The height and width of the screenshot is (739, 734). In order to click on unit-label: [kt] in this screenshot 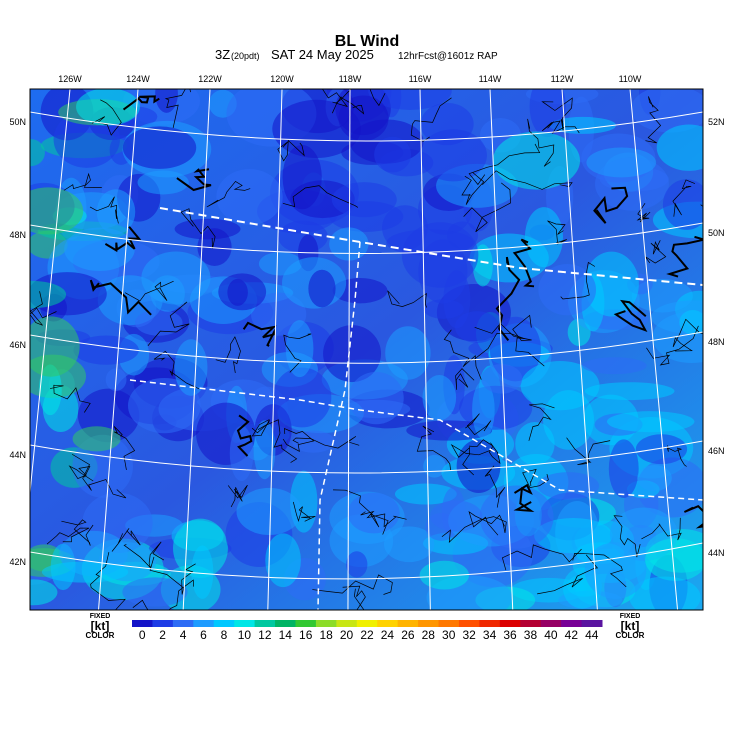, I will do `click(630, 626)`.